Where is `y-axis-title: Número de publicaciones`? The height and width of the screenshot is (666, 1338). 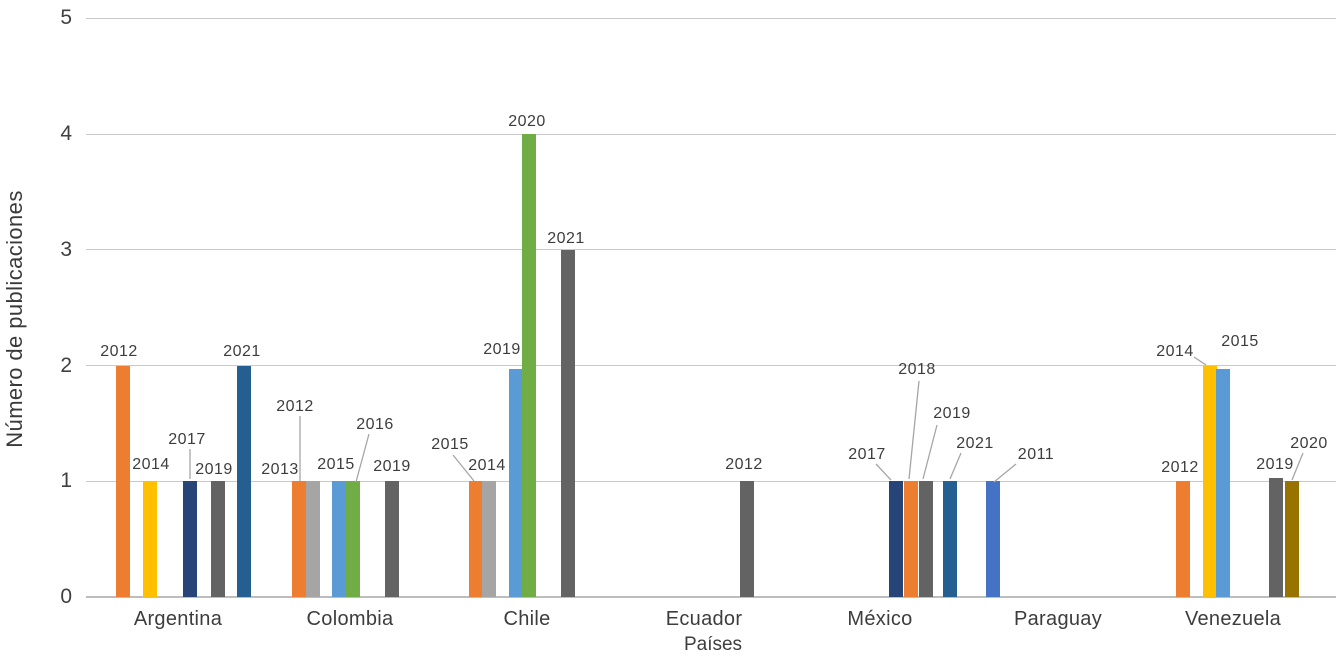
y-axis-title: Número de publicaciones is located at coordinates (14, 319).